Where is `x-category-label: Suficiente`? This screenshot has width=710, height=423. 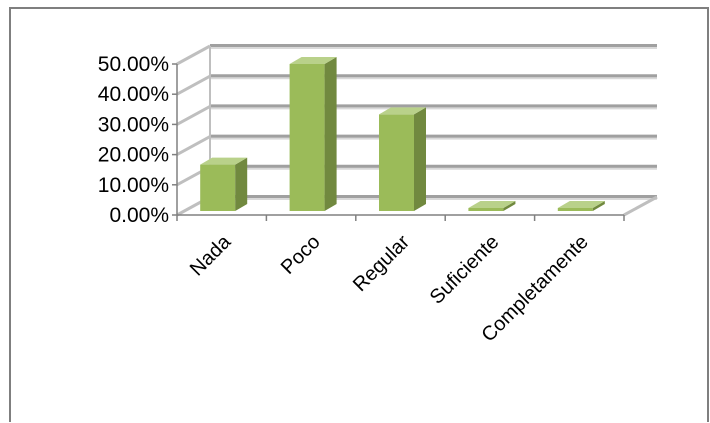
x-category-label: Suficiente is located at coordinates (465, 270).